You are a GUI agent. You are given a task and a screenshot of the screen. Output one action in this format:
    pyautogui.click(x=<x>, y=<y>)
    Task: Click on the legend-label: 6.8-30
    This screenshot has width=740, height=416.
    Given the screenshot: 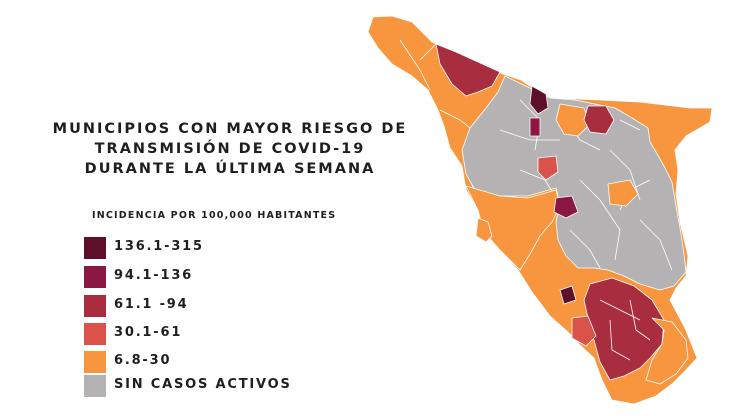 What is the action you would take?
    pyautogui.click(x=143, y=360)
    